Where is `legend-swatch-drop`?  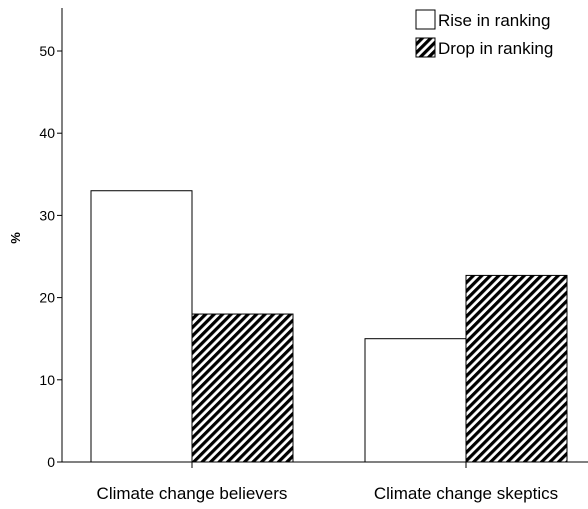
legend-swatch-drop is located at coordinates (425, 47).